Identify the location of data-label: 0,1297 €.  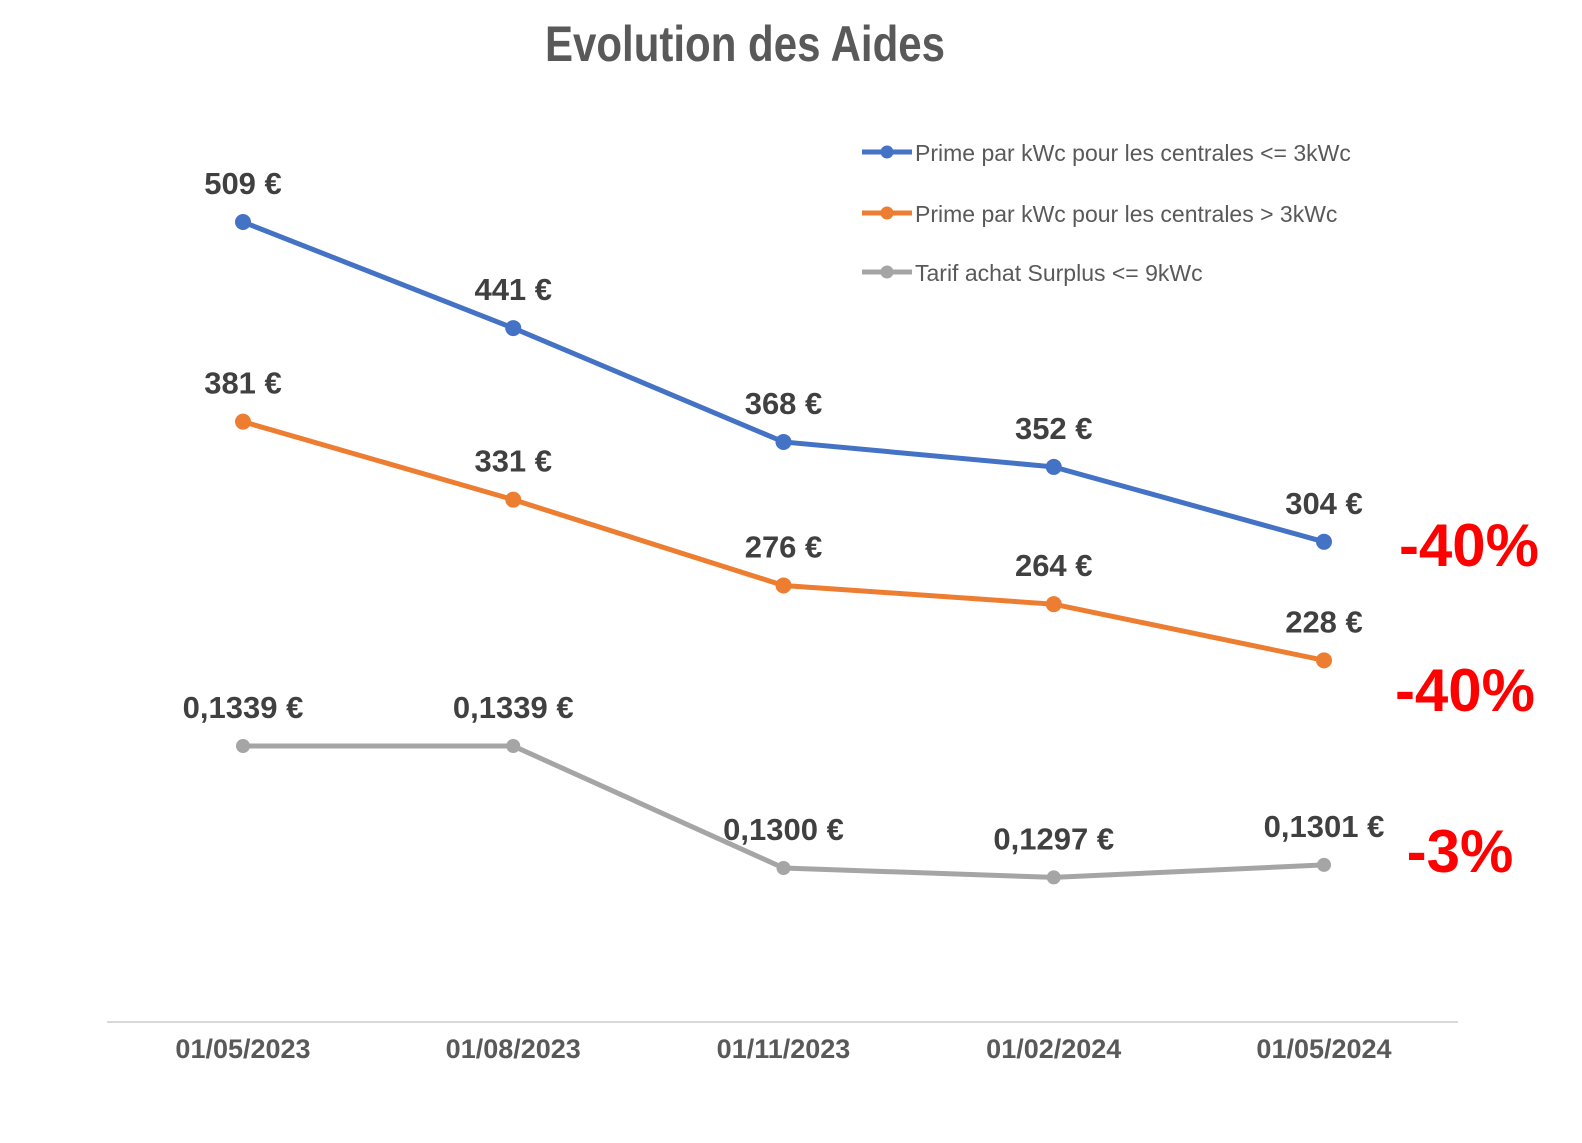
(1053, 838).